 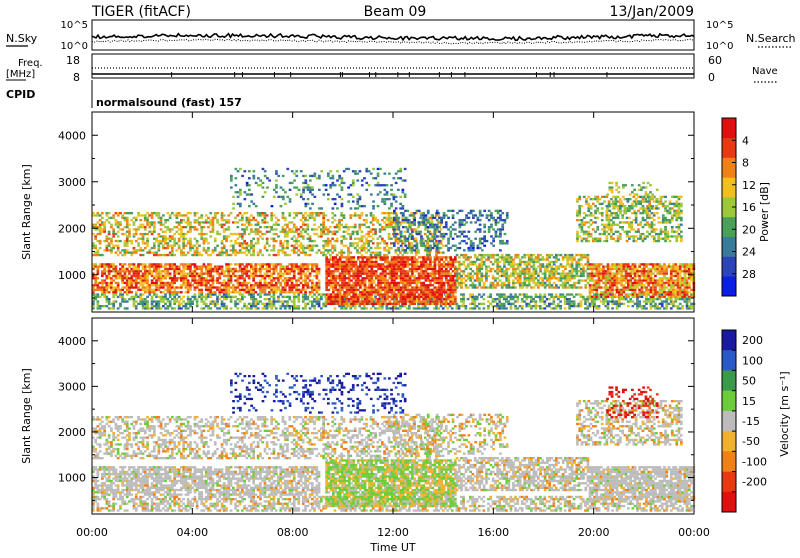 I want to click on nsky-tick-top: 10^5, so click(x=74, y=25).